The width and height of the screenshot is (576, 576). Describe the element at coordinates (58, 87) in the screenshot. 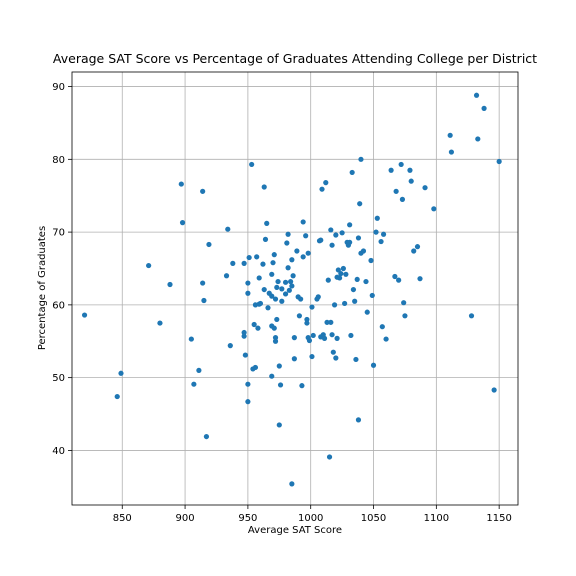

I see `y-tick-label: 90` at that location.